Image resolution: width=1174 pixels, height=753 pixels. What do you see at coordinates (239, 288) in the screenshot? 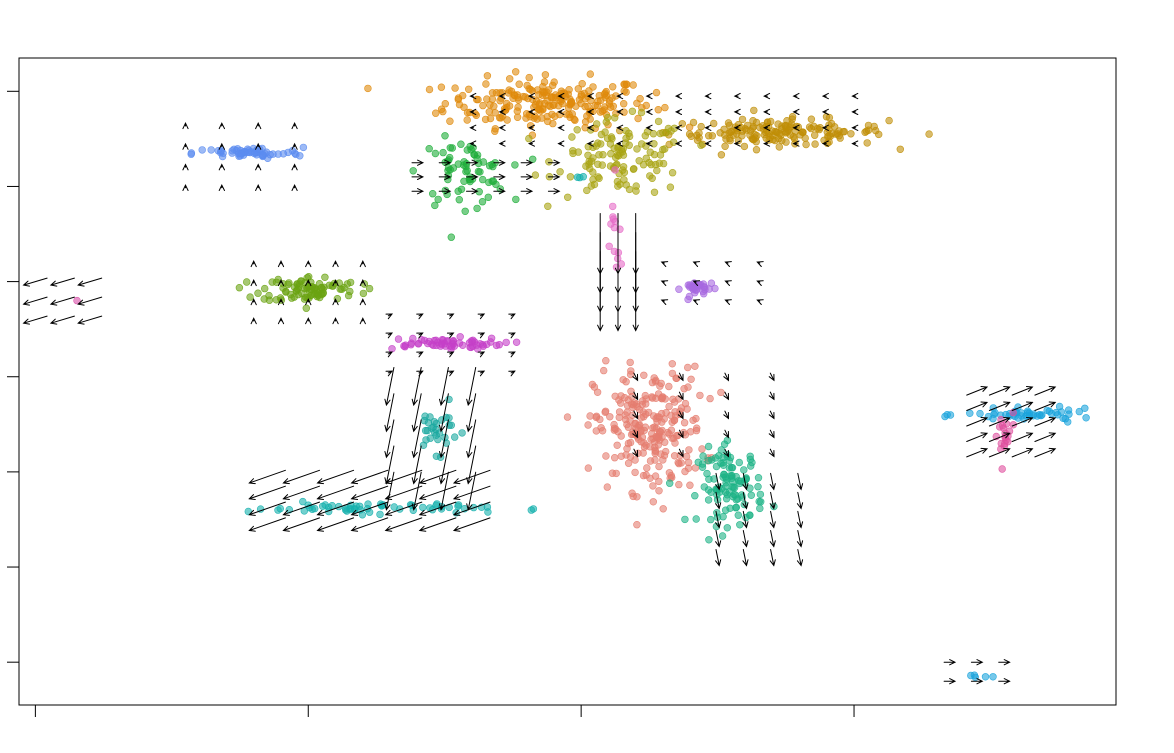
I see `cell-point-c6` at bounding box center [239, 288].